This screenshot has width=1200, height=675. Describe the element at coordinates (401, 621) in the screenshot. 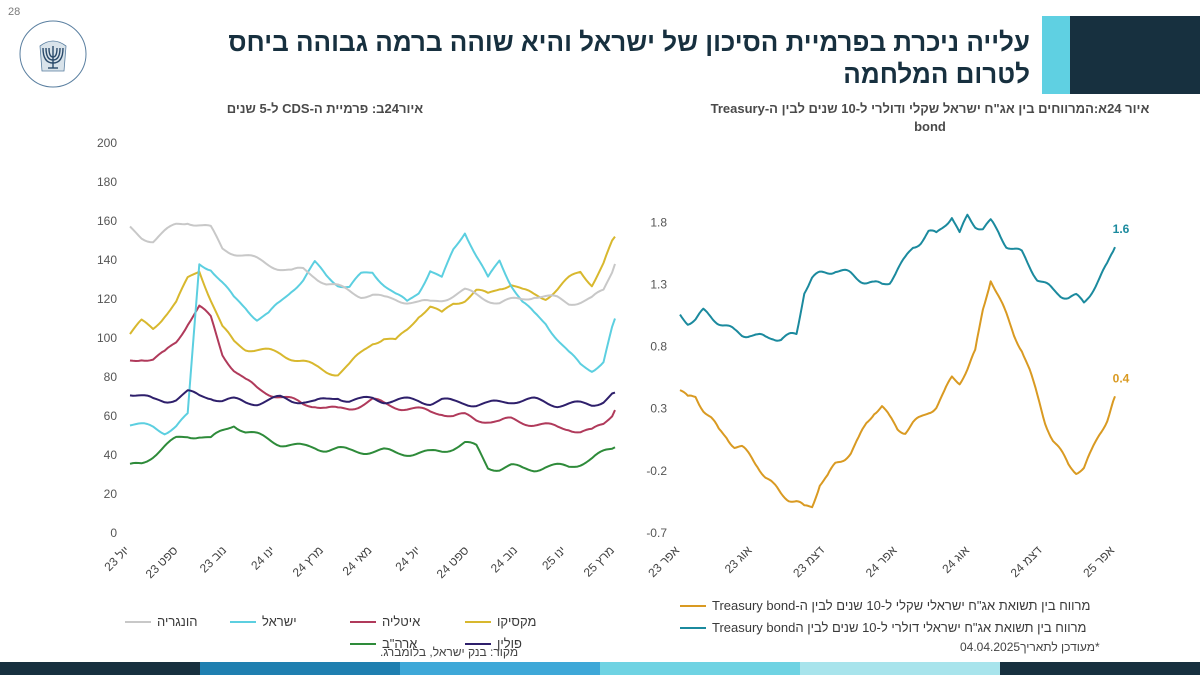

I see `legend-label: איטליה` at that location.